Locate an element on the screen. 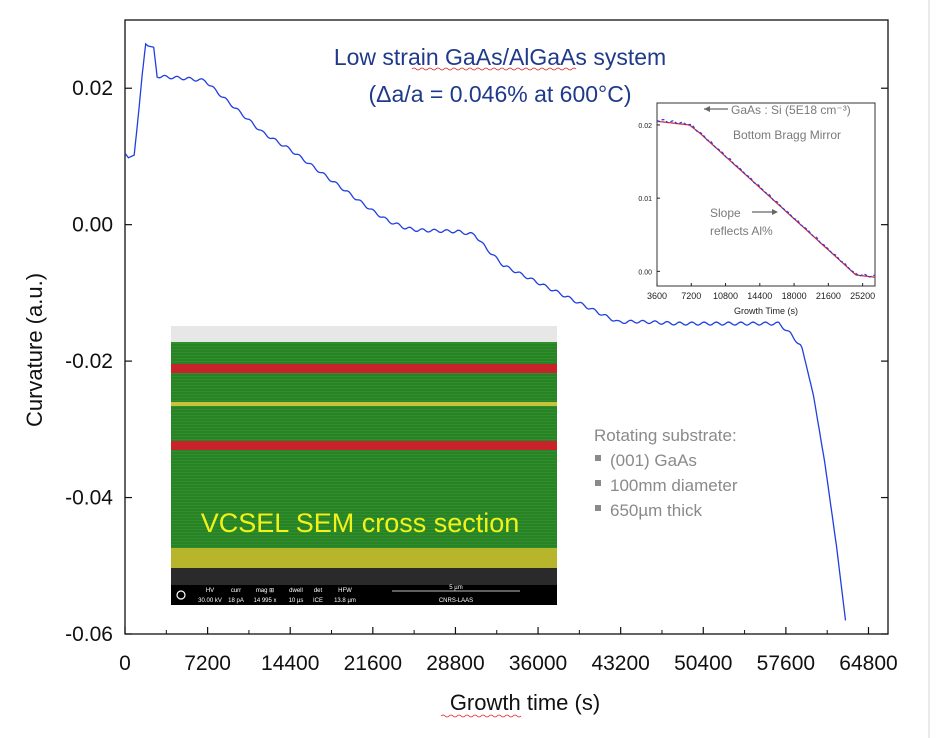  inset-annotation-al: reflects Al% is located at coordinates (741, 231).